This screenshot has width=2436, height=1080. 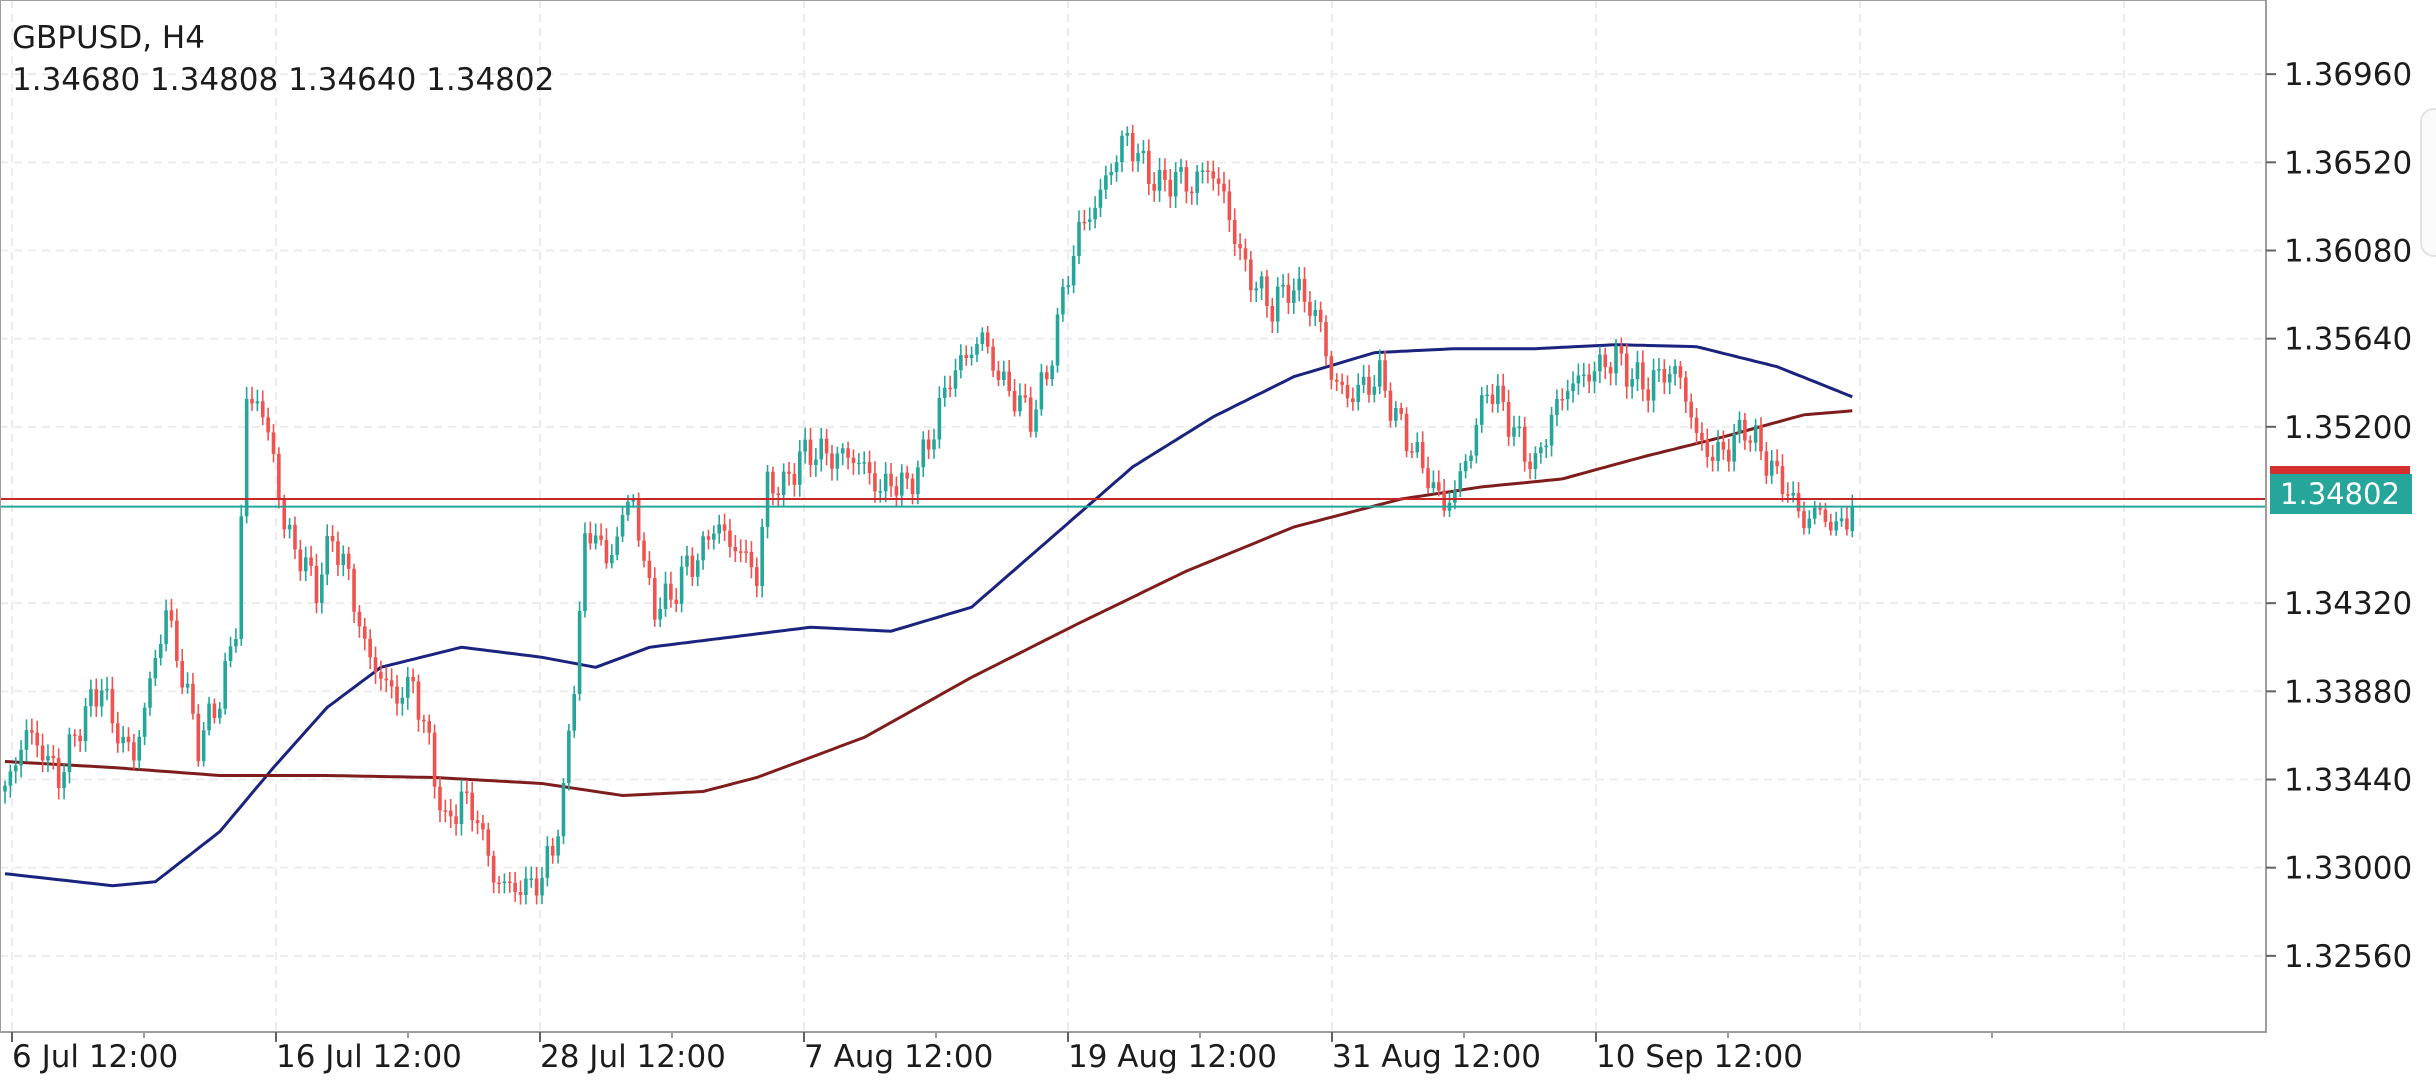 What do you see at coordinates (2348, 604) in the screenshot?
I see `price-tick-label: 1.34320` at bounding box center [2348, 604].